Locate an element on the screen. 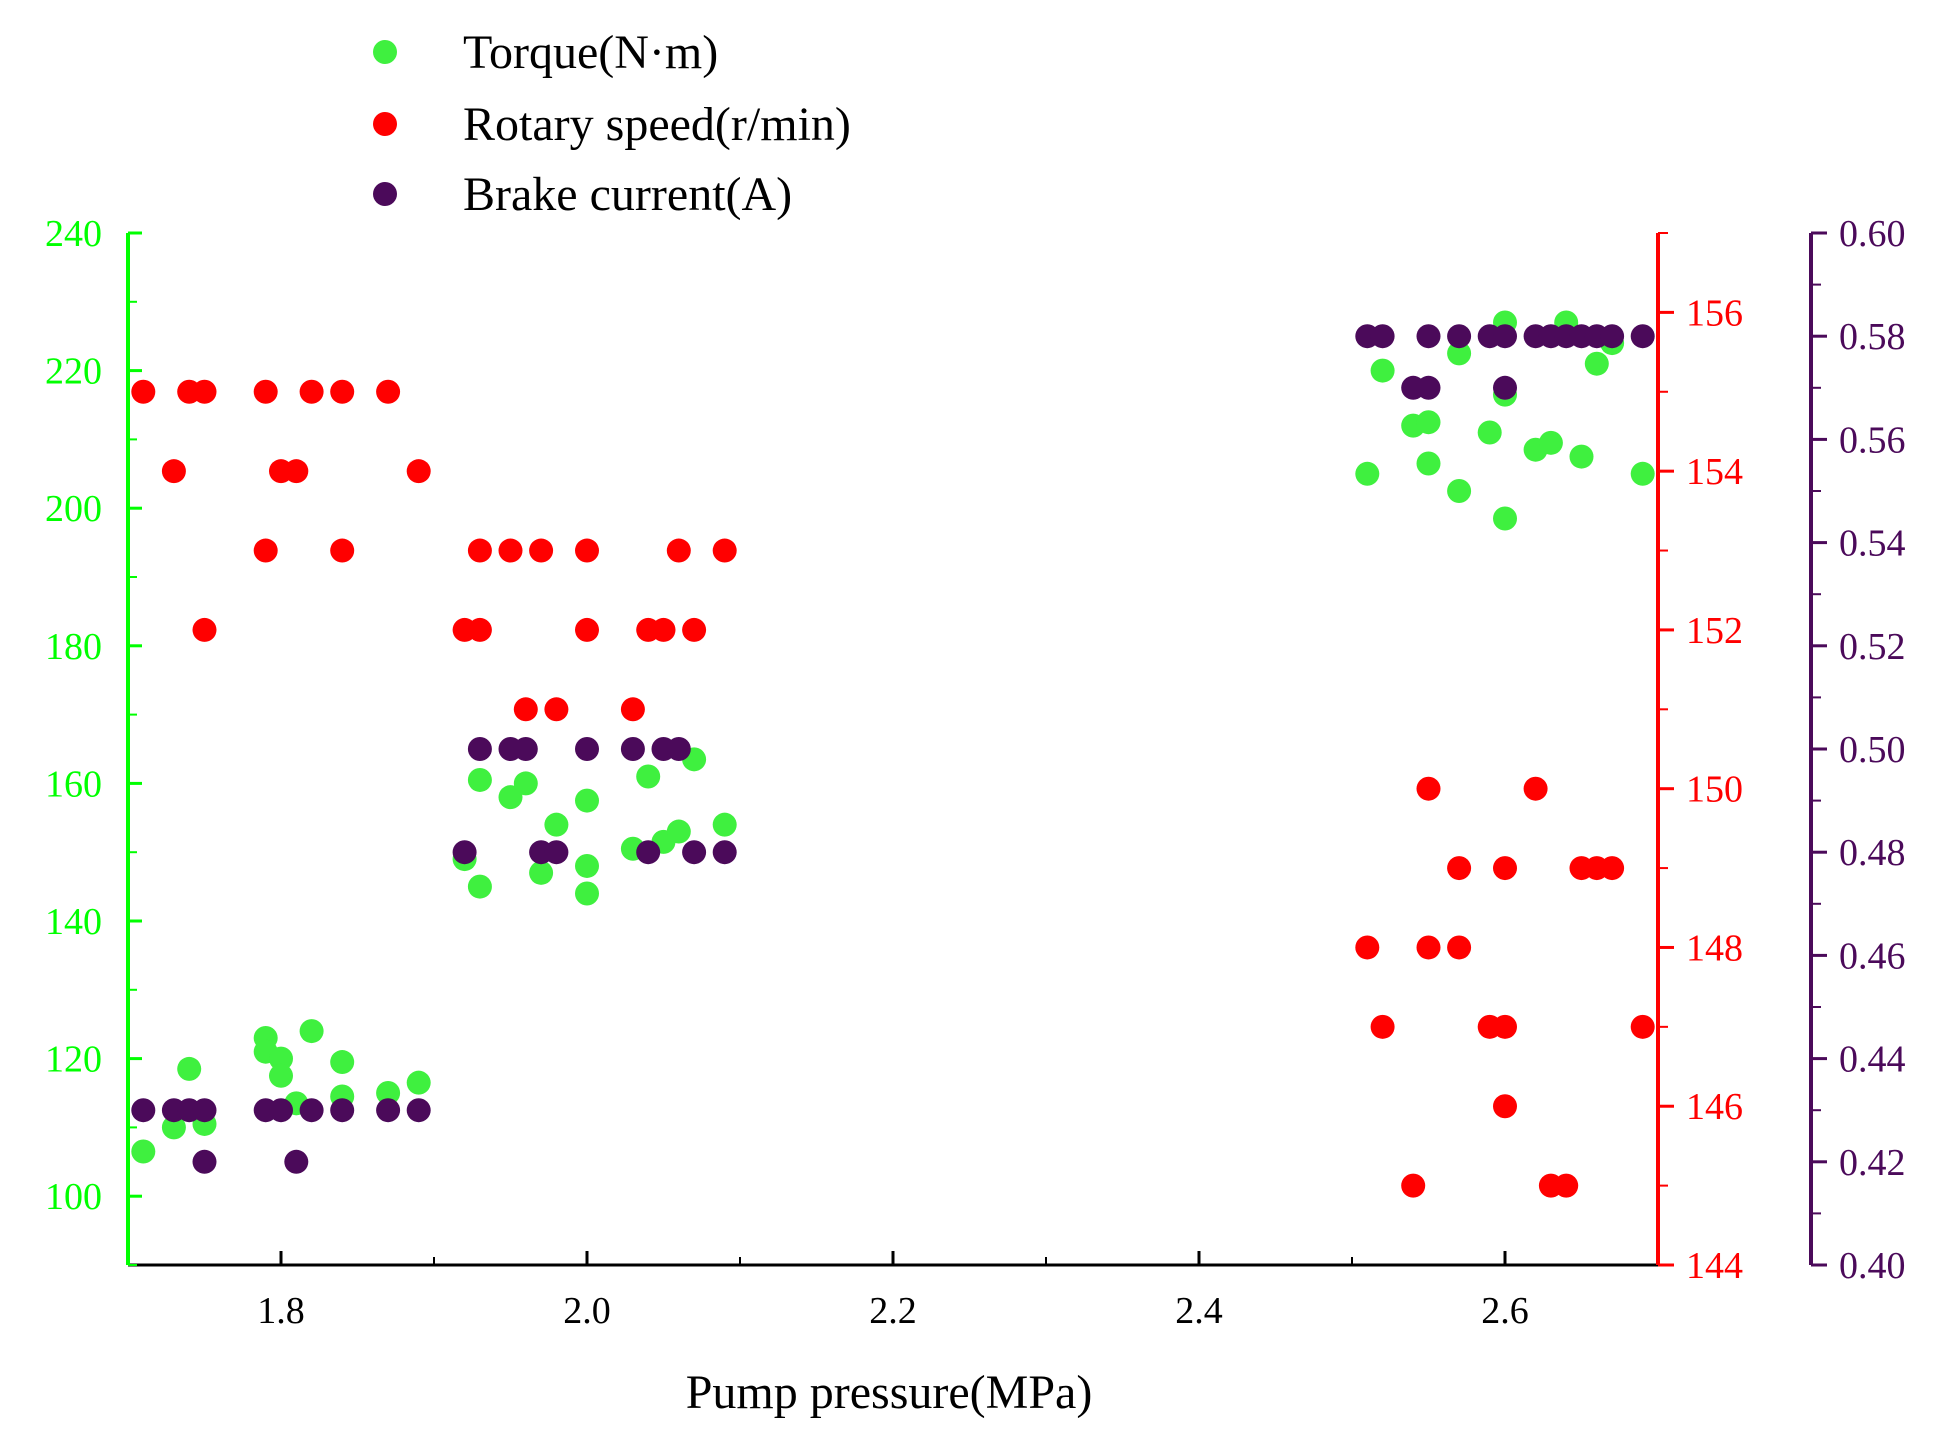  torque-tick-label: 120 is located at coordinates (73, 1060).